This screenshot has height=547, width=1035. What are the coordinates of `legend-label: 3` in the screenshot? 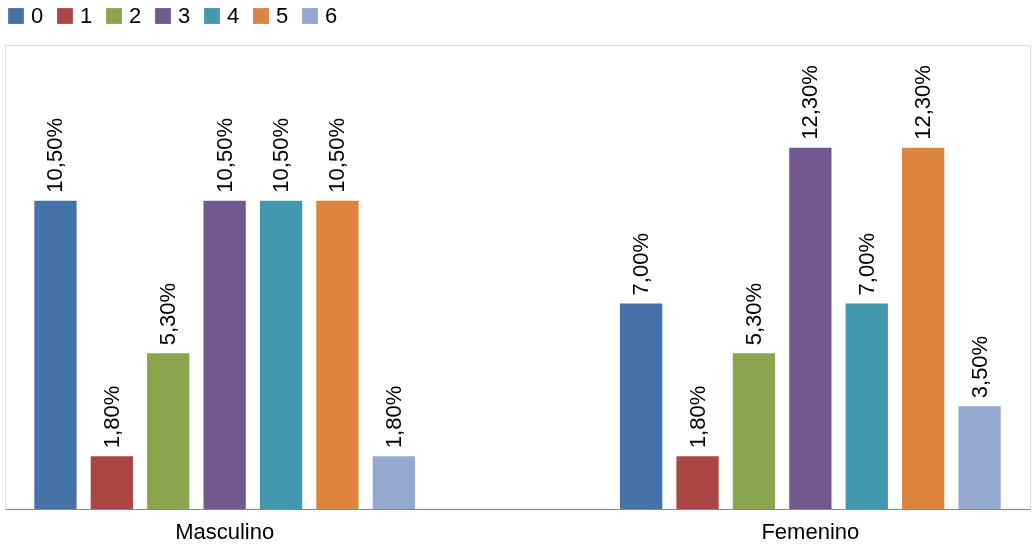 It's located at (184, 15).